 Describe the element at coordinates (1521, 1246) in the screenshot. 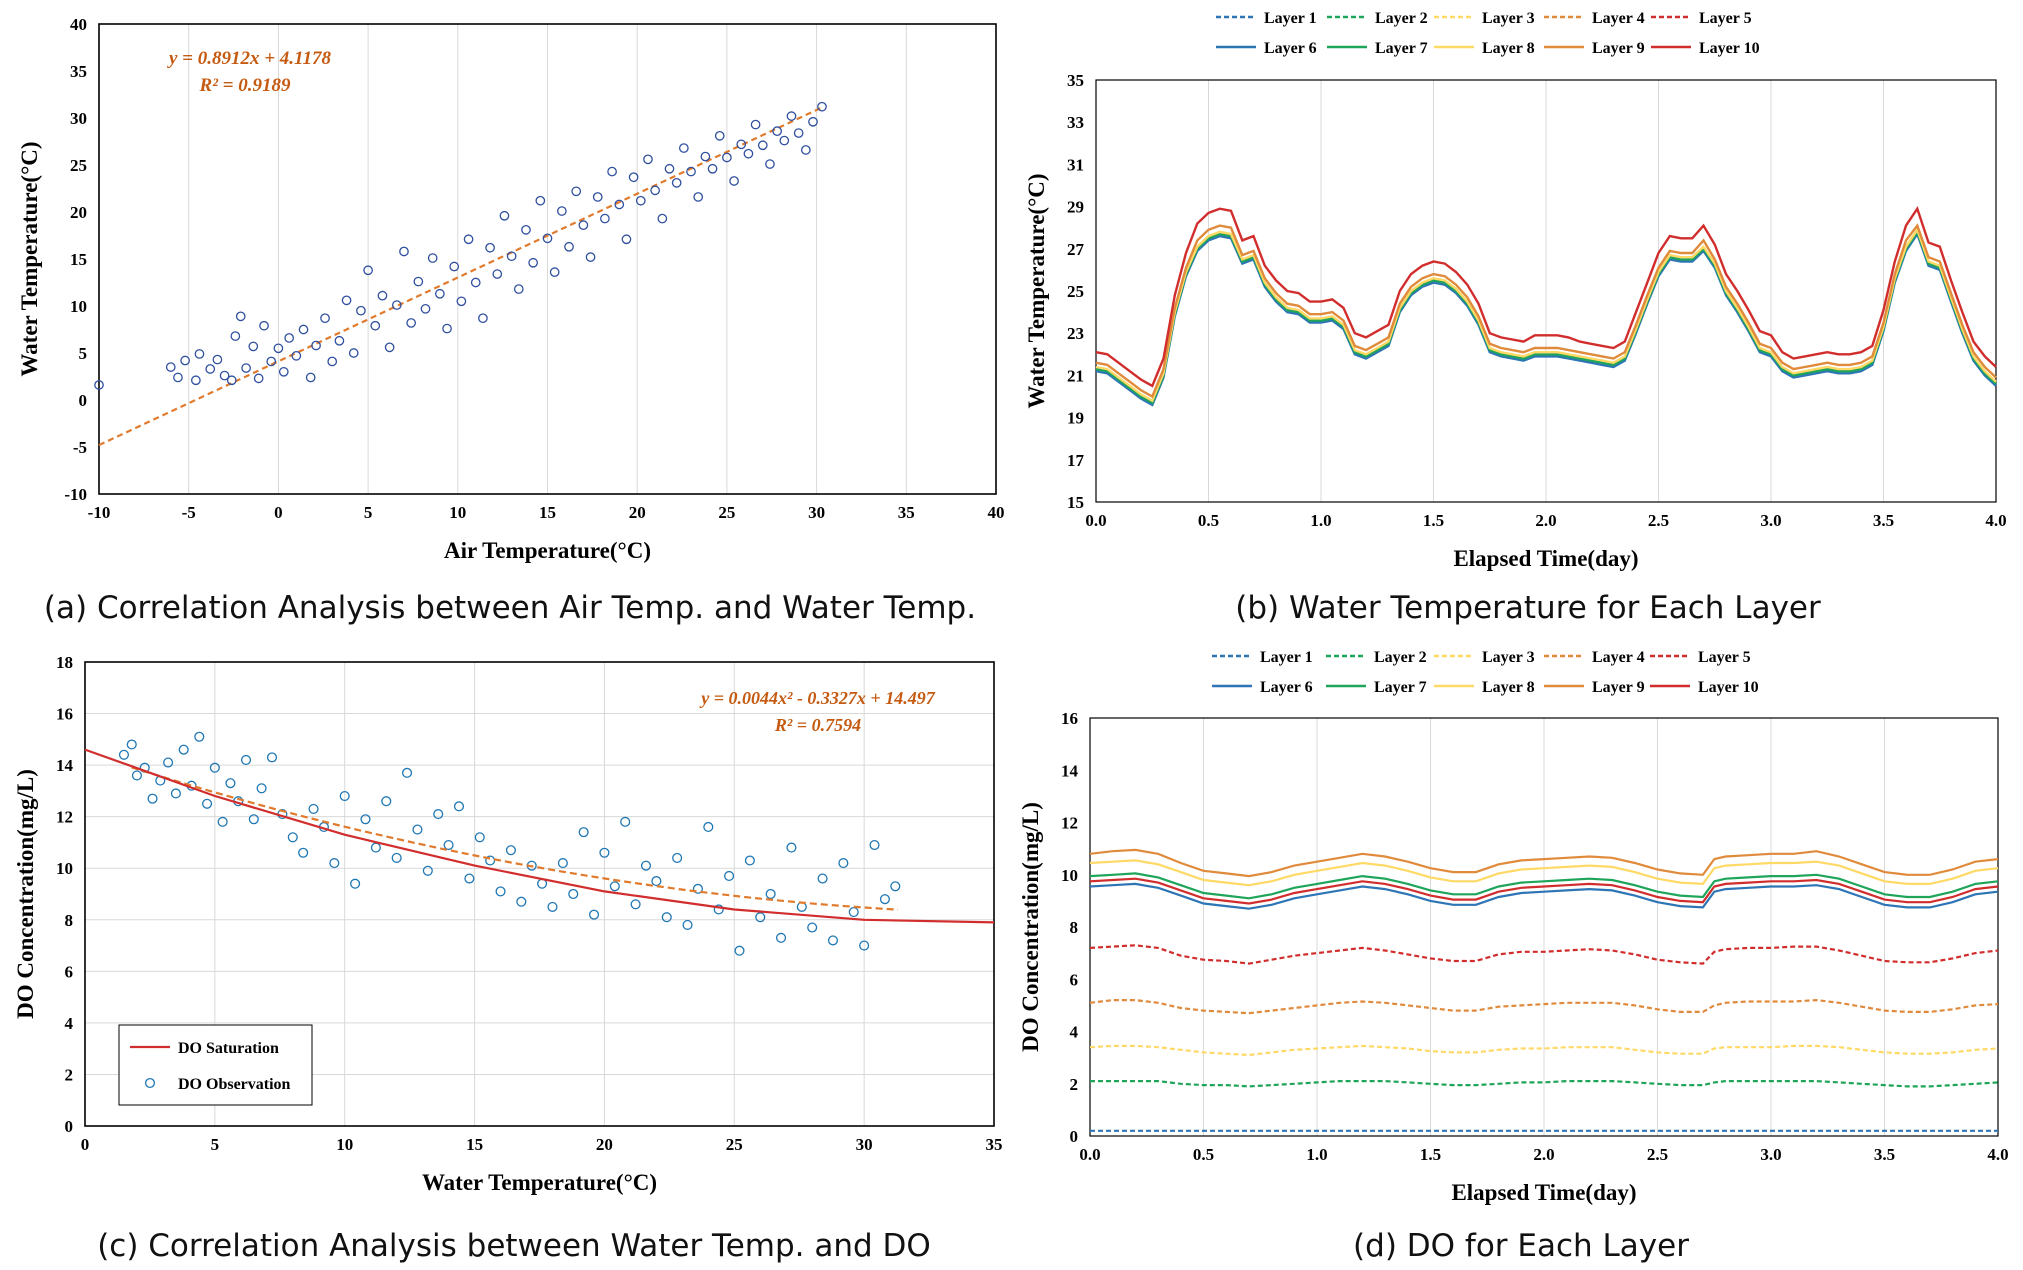

I see `caption-d: (d) DO for Each Layer` at that location.